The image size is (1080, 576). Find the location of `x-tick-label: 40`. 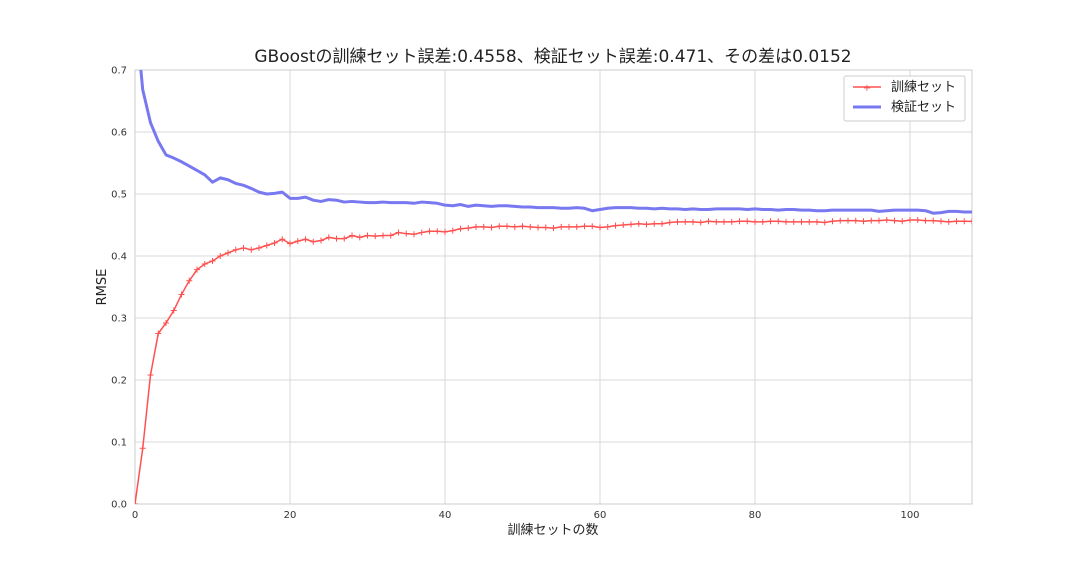

x-tick-label: 40 is located at coordinates (445, 515).